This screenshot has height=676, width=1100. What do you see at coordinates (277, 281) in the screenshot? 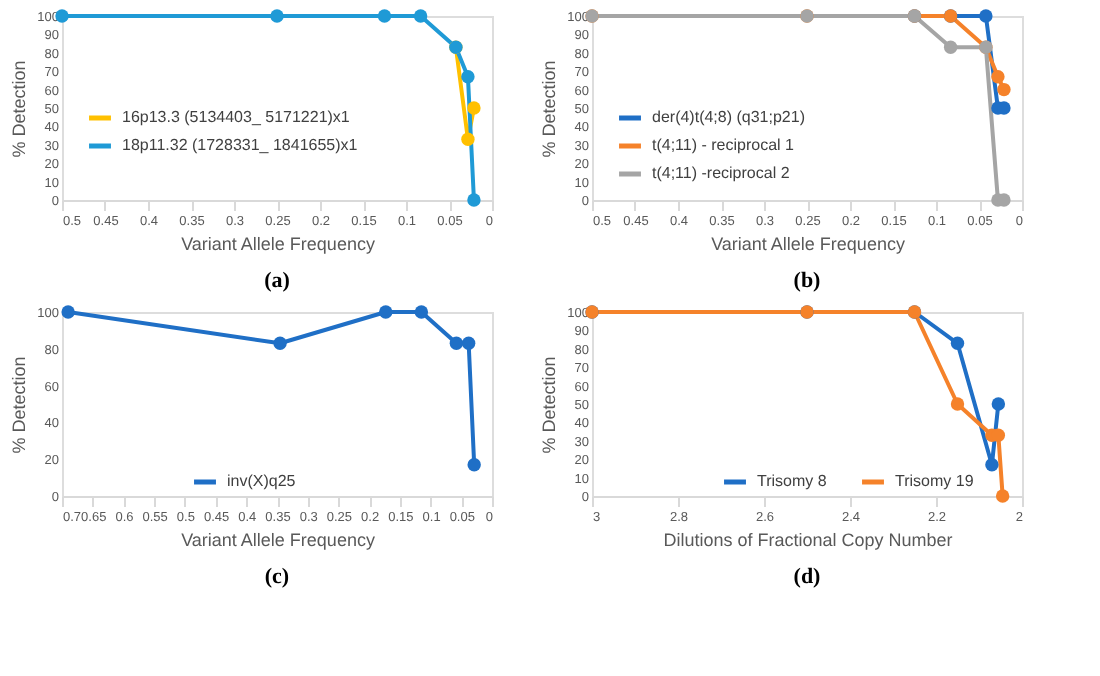
I see `text: (a)` at bounding box center [277, 281].